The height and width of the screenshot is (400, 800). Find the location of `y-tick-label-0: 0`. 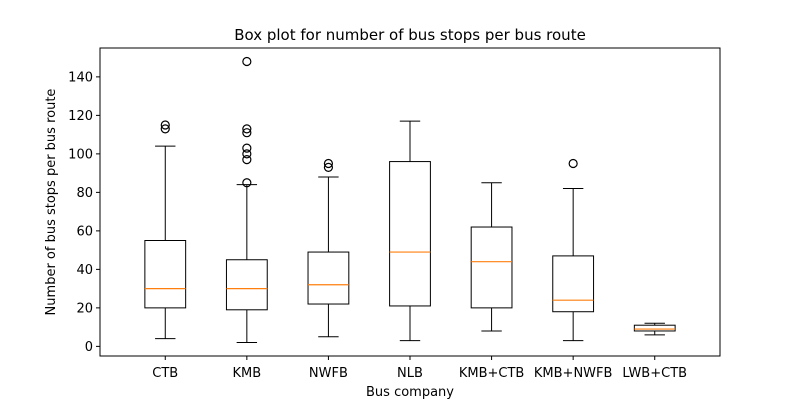

y-tick-label-0: 0 is located at coordinates (89, 347).